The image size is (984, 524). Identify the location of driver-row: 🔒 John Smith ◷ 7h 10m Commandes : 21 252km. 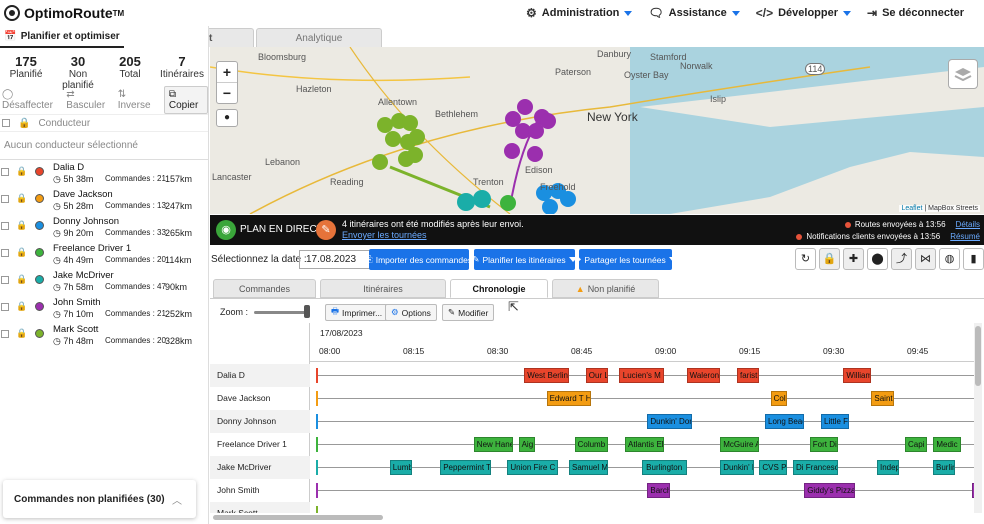
(104, 308).